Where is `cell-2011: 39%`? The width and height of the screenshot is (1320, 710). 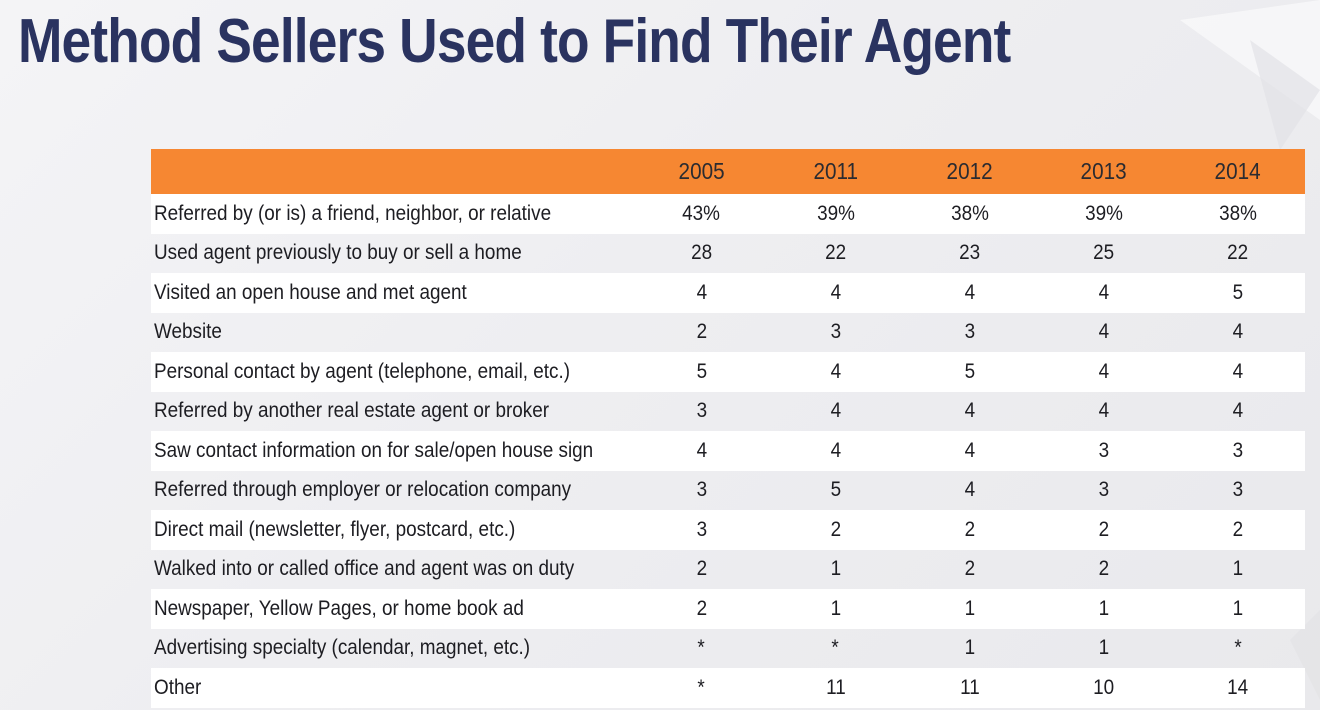 cell-2011: 39% is located at coordinates (835, 213).